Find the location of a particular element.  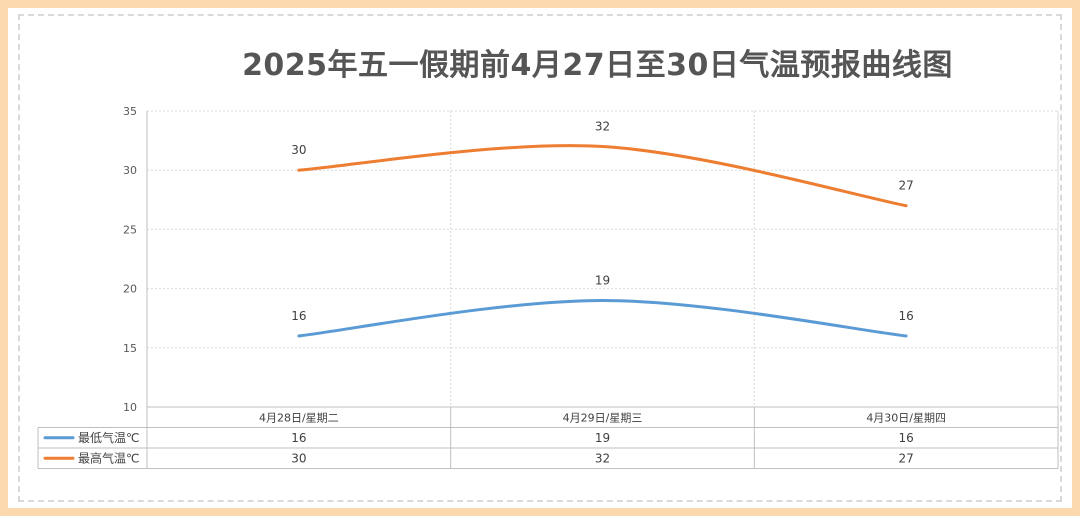

chart-title: 2025年五一假期前4月27日至30日气温预报曲线图 is located at coordinates (597, 65).